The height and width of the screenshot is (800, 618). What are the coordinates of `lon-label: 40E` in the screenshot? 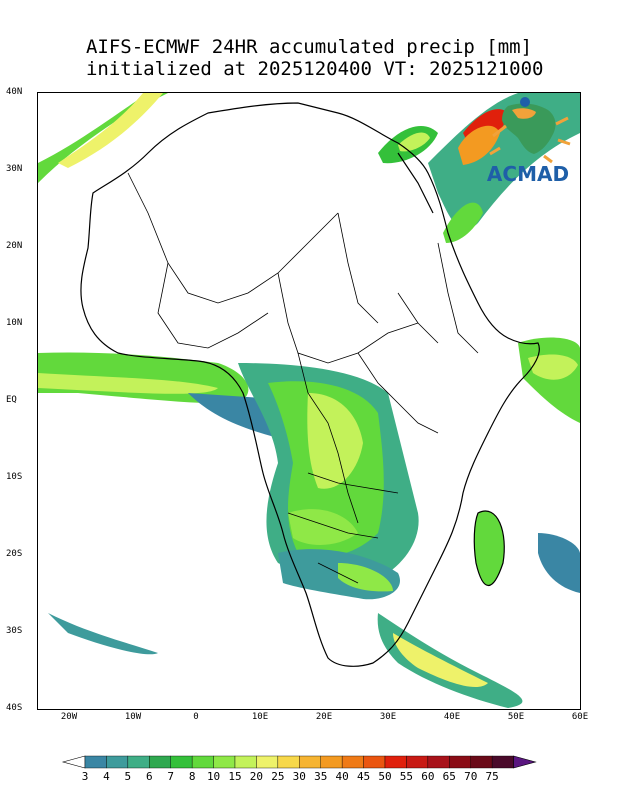 It's located at (452, 717).